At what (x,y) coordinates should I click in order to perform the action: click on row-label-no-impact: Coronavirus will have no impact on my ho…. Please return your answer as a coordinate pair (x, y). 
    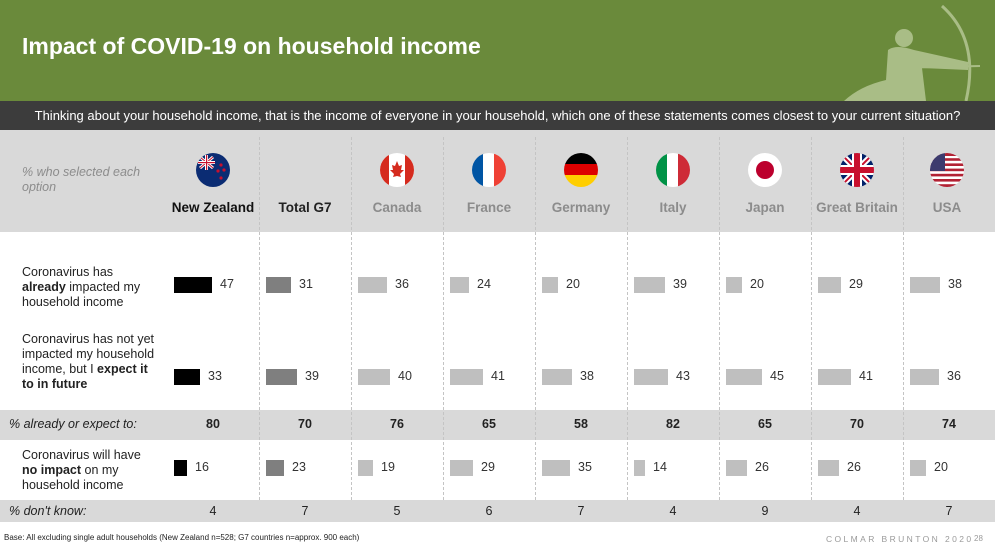
    Looking at the image, I should click on (81, 470).